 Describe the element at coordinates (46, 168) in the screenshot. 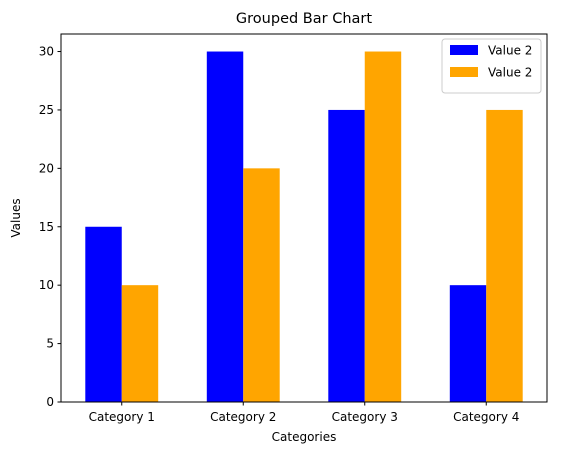

I see `y-tick-label: 20` at that location.